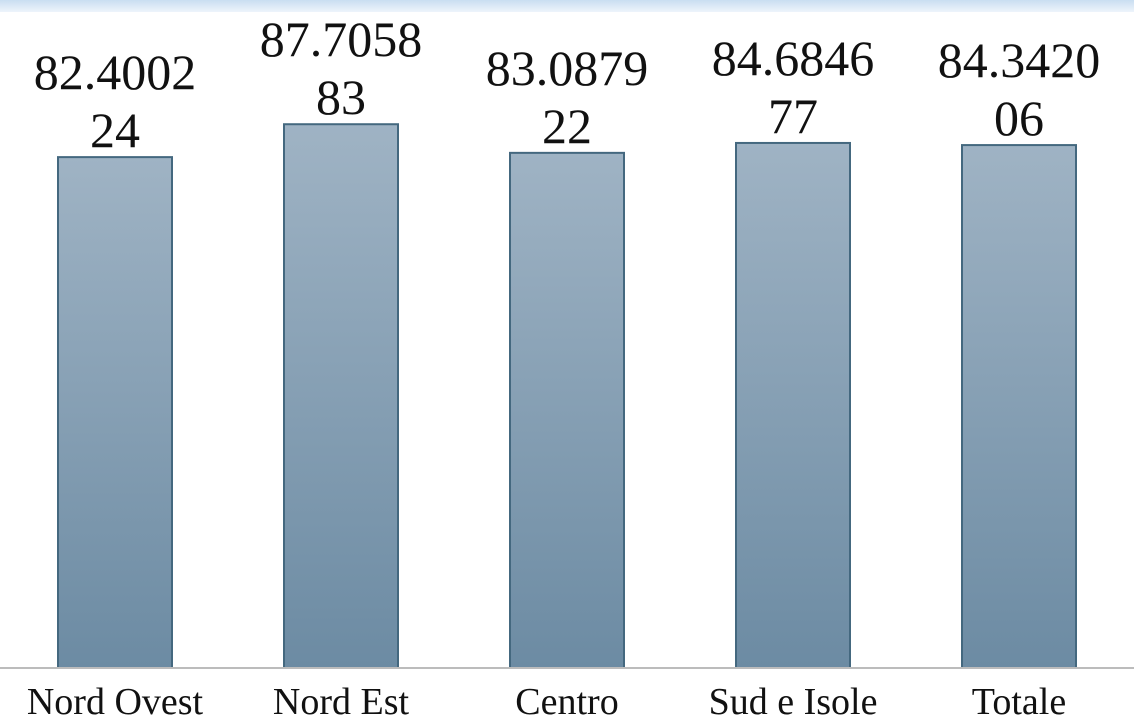 The height and width of the screenshot is (726, 1134). Describe the element at coordinates (1019, 702) in the screenshot. I see `category-label: Totale` at that location.